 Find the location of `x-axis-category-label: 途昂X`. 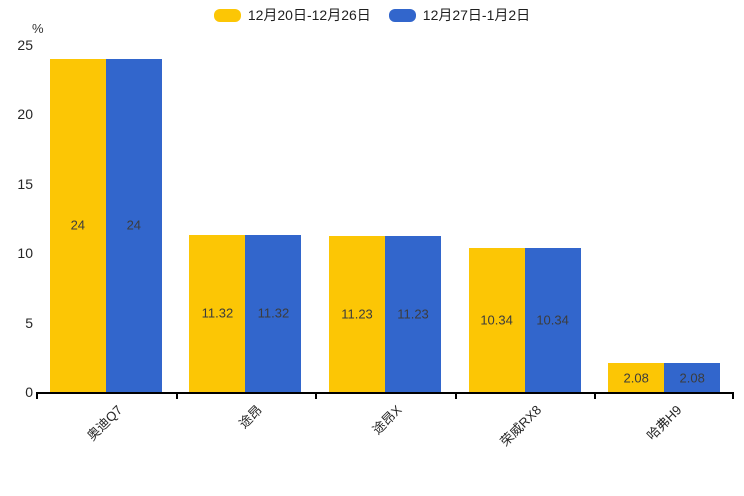

x-axis-category-label: 途昂X is located at coordinates (387, 420).